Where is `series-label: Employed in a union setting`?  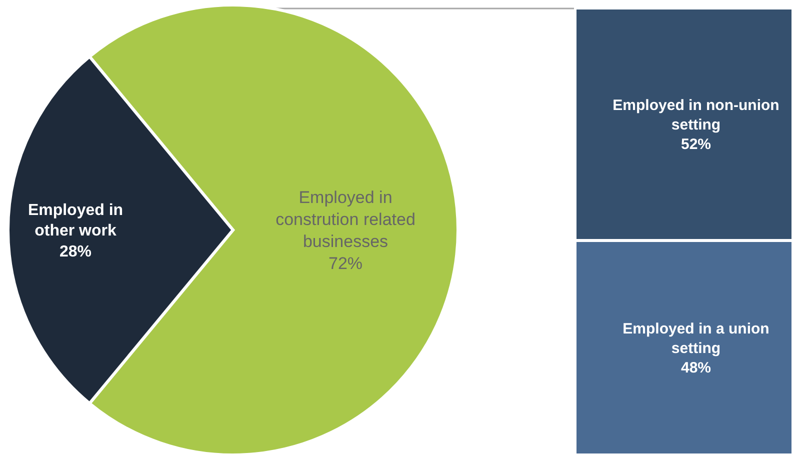
series-label: Employed in a union setting is located at coordinates (696, 338).